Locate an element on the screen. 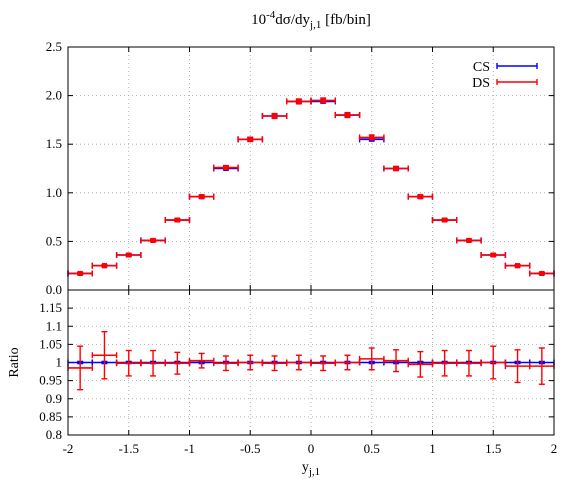  title-main: dσ/dy is located at coordinates (292, 20).